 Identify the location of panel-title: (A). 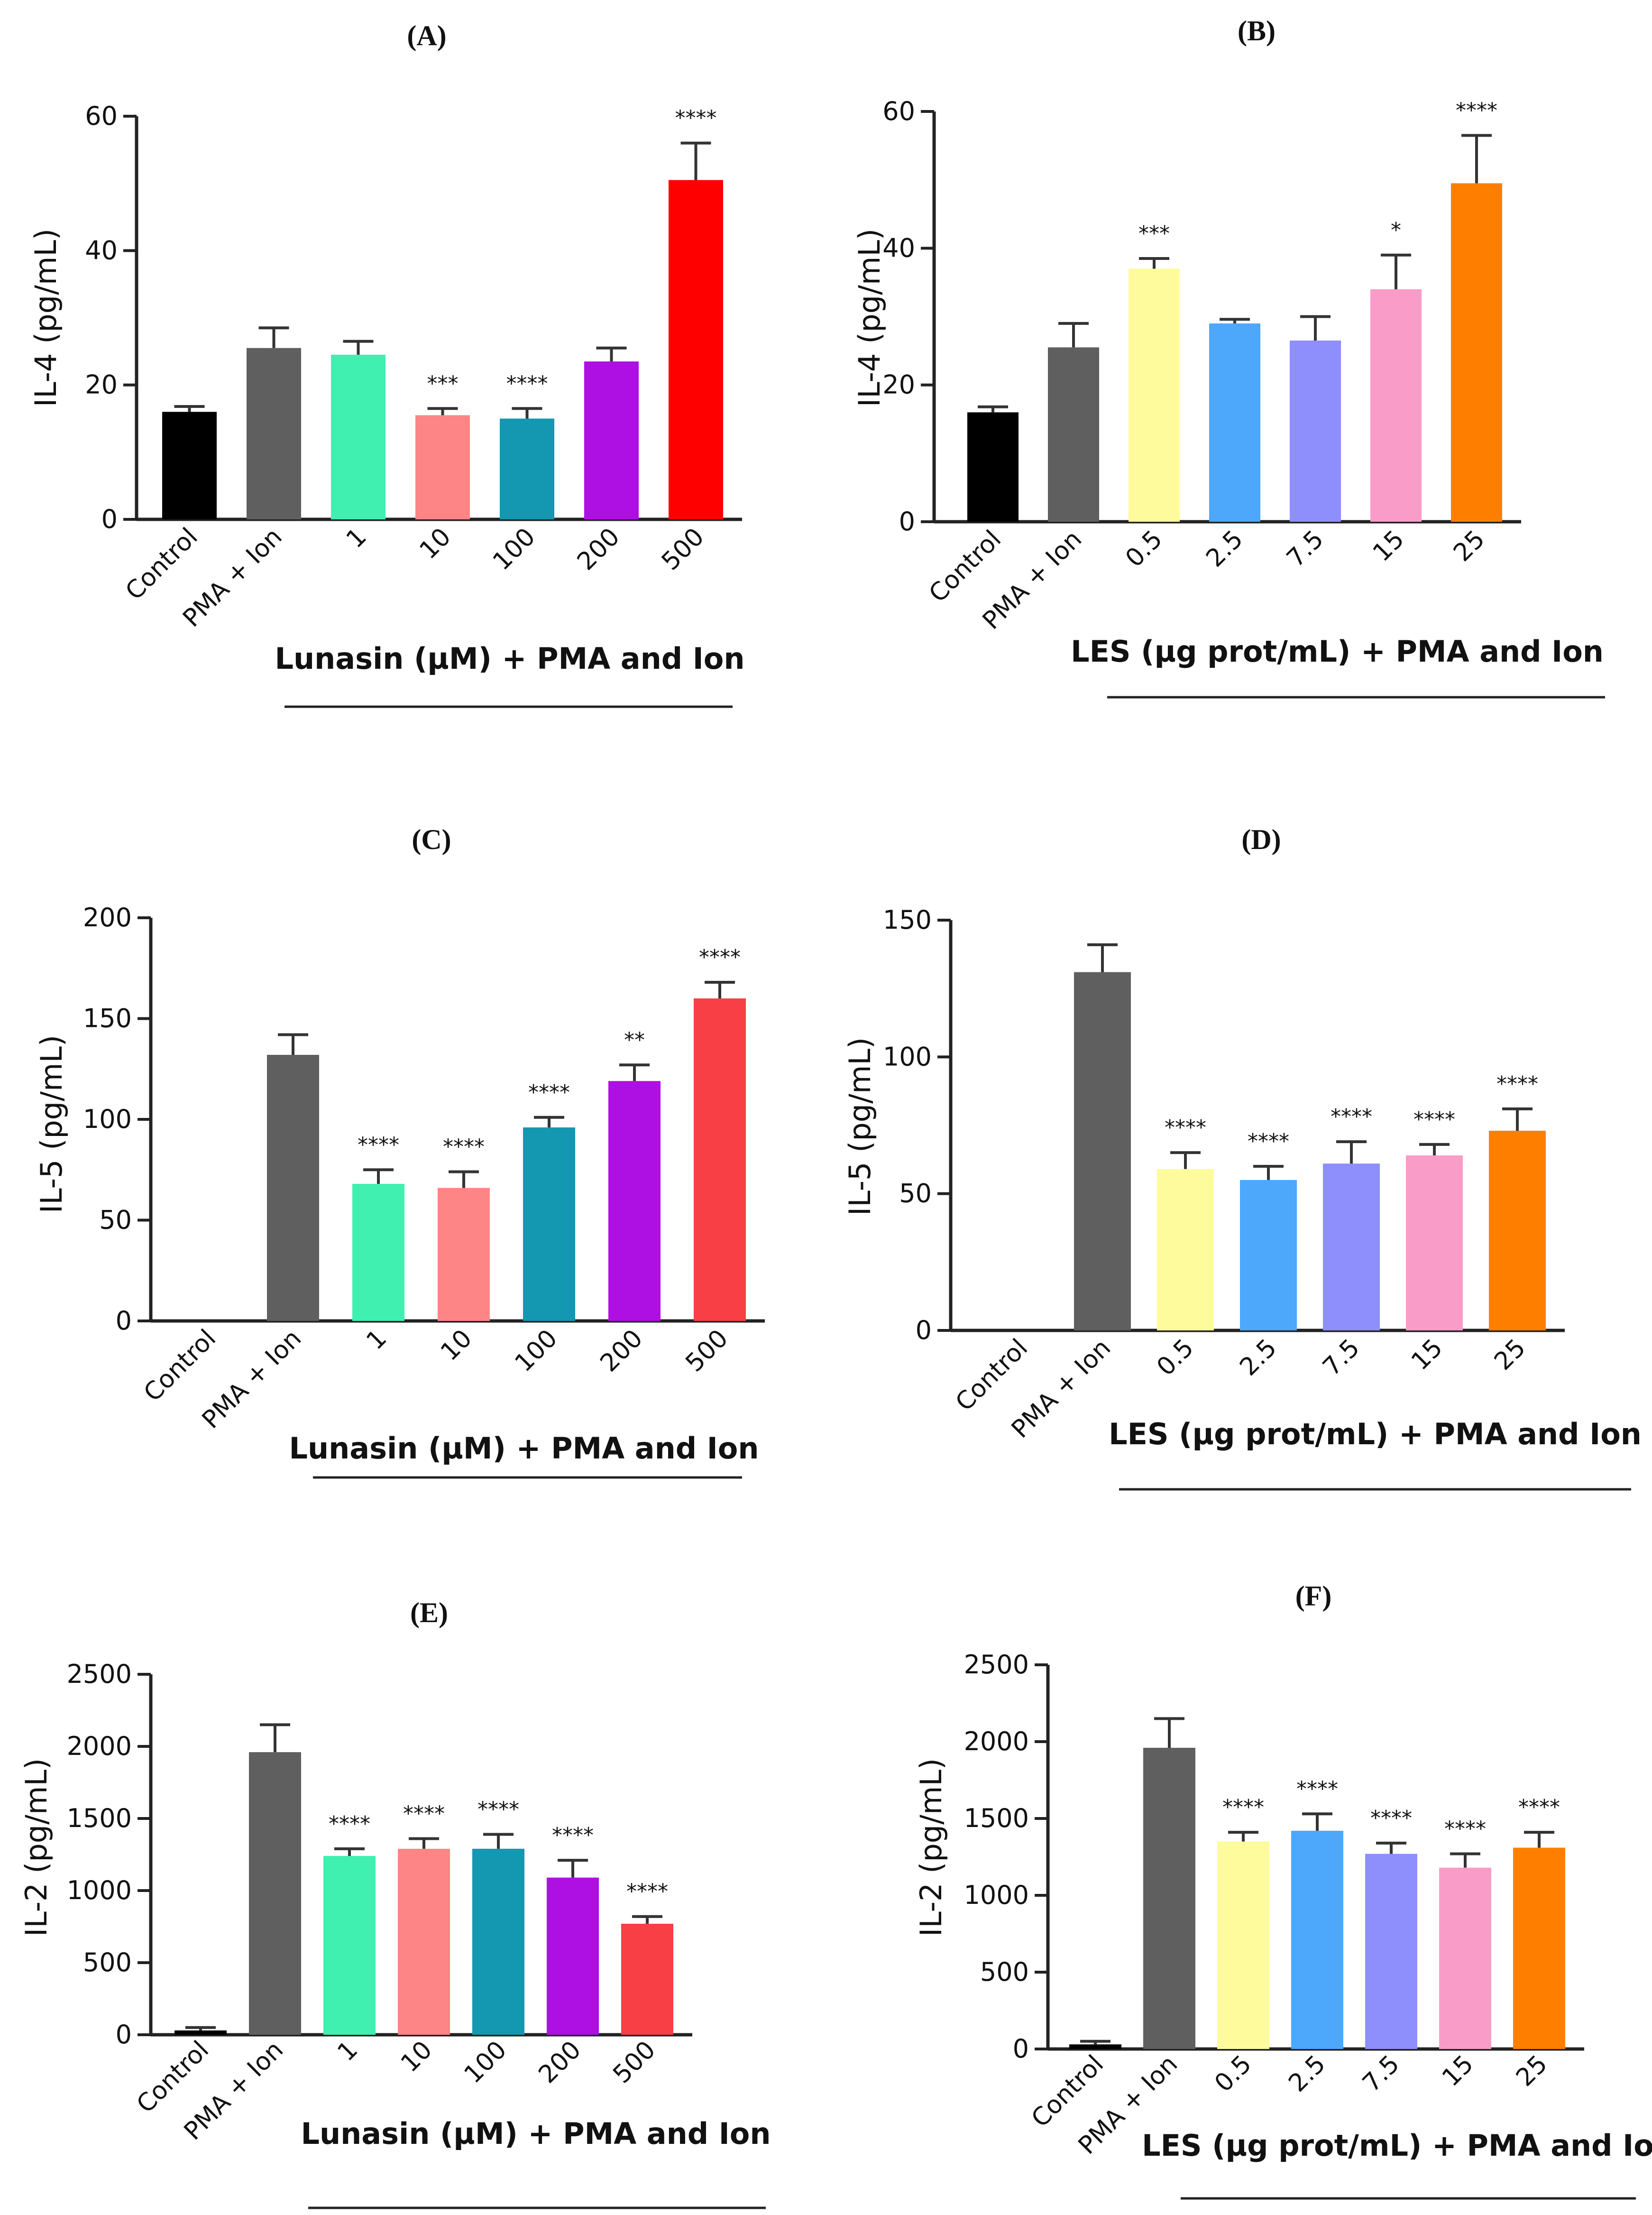
(426, 35).